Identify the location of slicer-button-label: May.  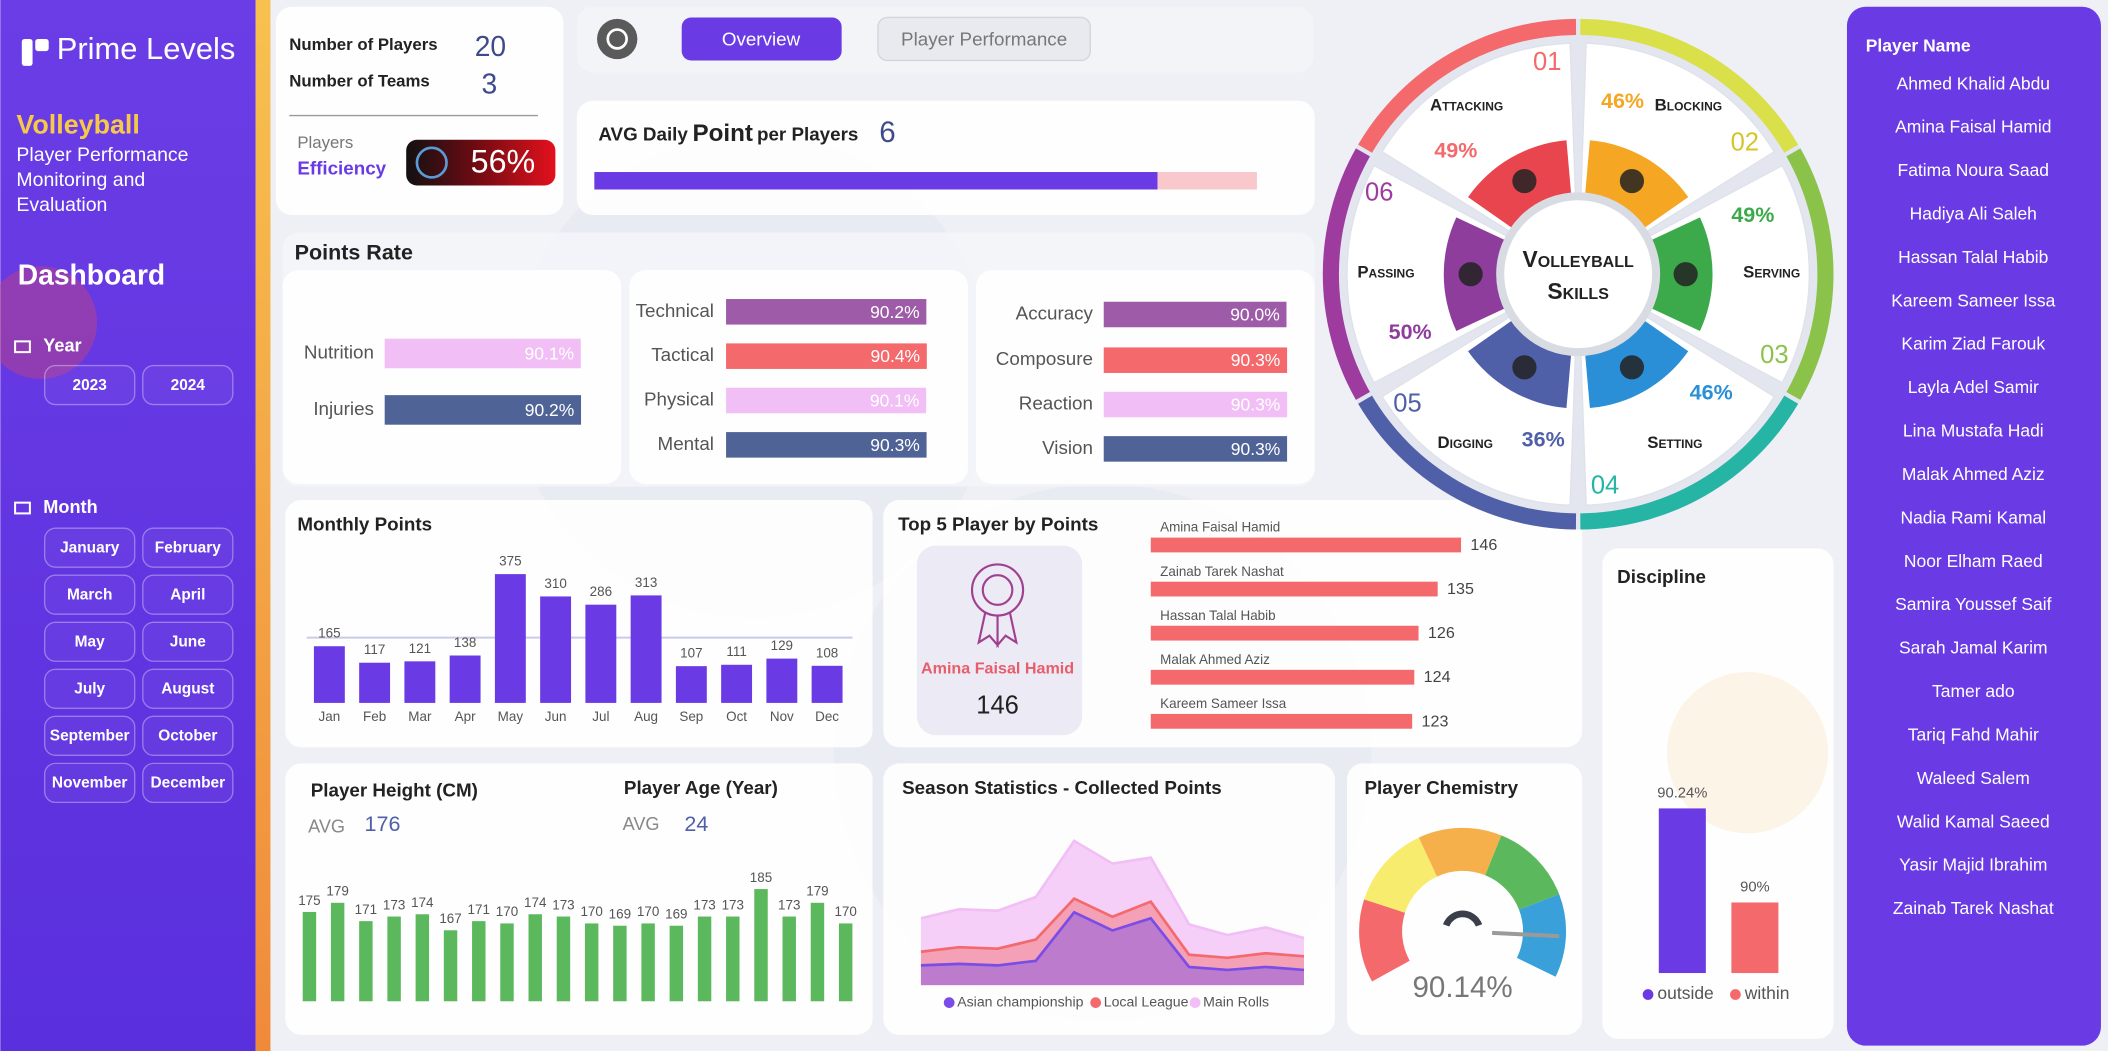
(90, 642).